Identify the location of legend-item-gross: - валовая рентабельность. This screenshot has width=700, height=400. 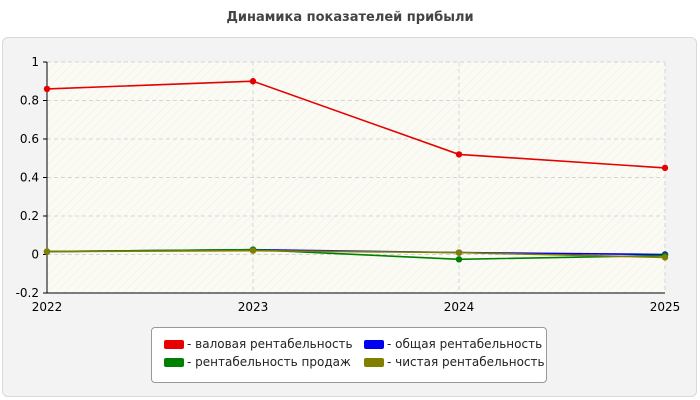
(258, 344).